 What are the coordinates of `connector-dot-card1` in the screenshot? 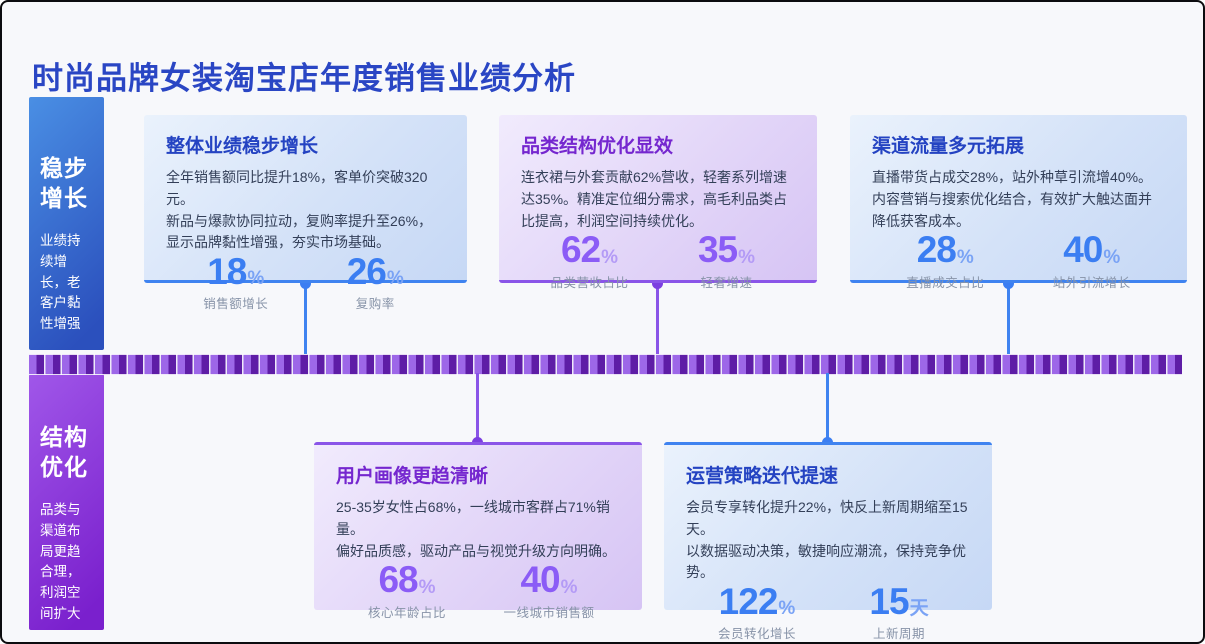 It's located at (305, 283).